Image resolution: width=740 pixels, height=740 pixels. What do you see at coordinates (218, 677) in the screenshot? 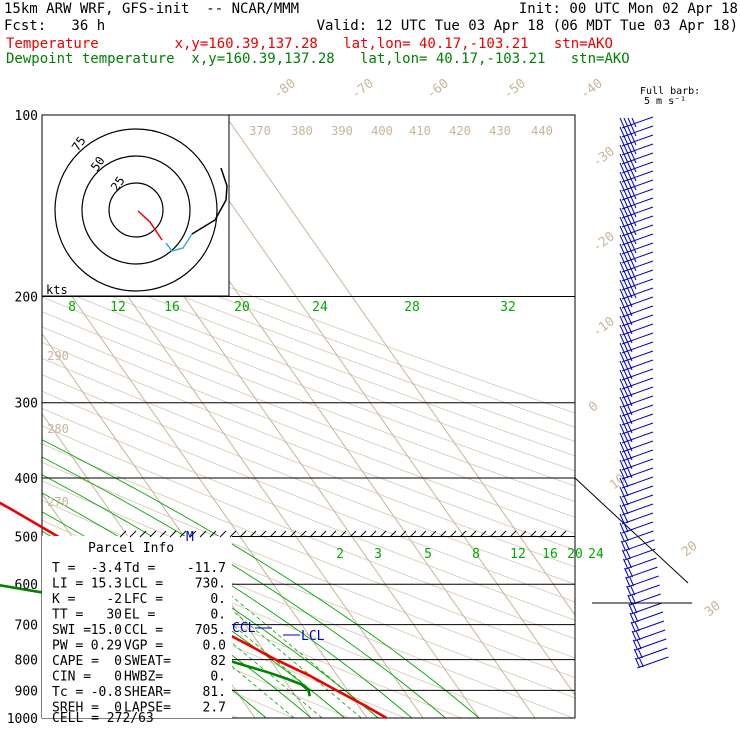
I see `parcel-info-value2: 0.` at bounding box center [218, 677].